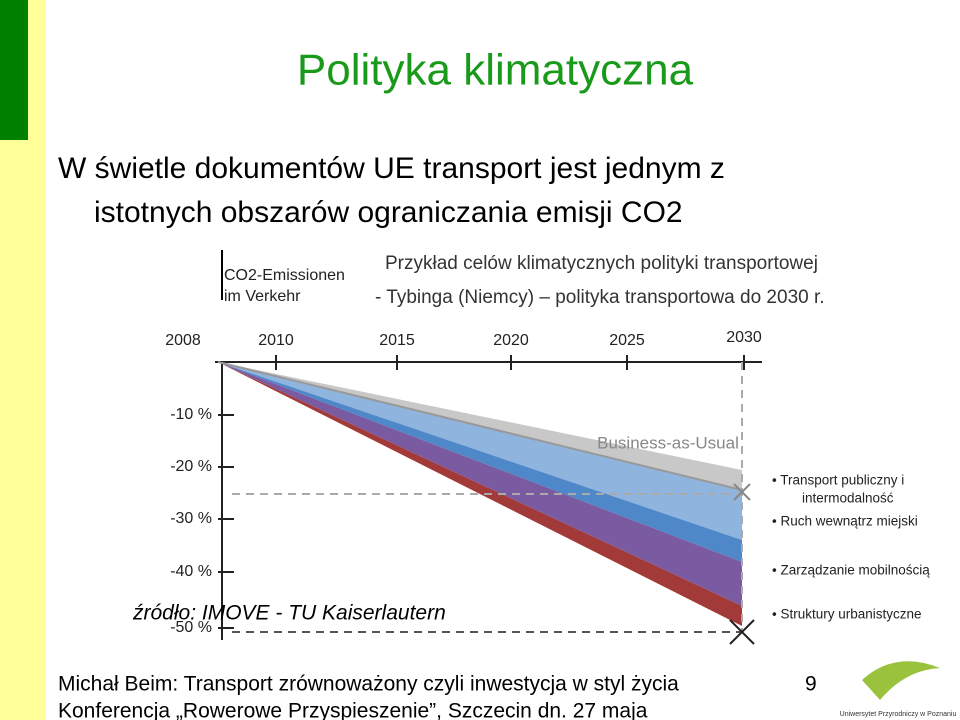 Image resolution: width=960 pixels, height=720 pixels. Describe the element at coordinates (183, 340) in the screenshot. I see `year-label: 2008` at that location.